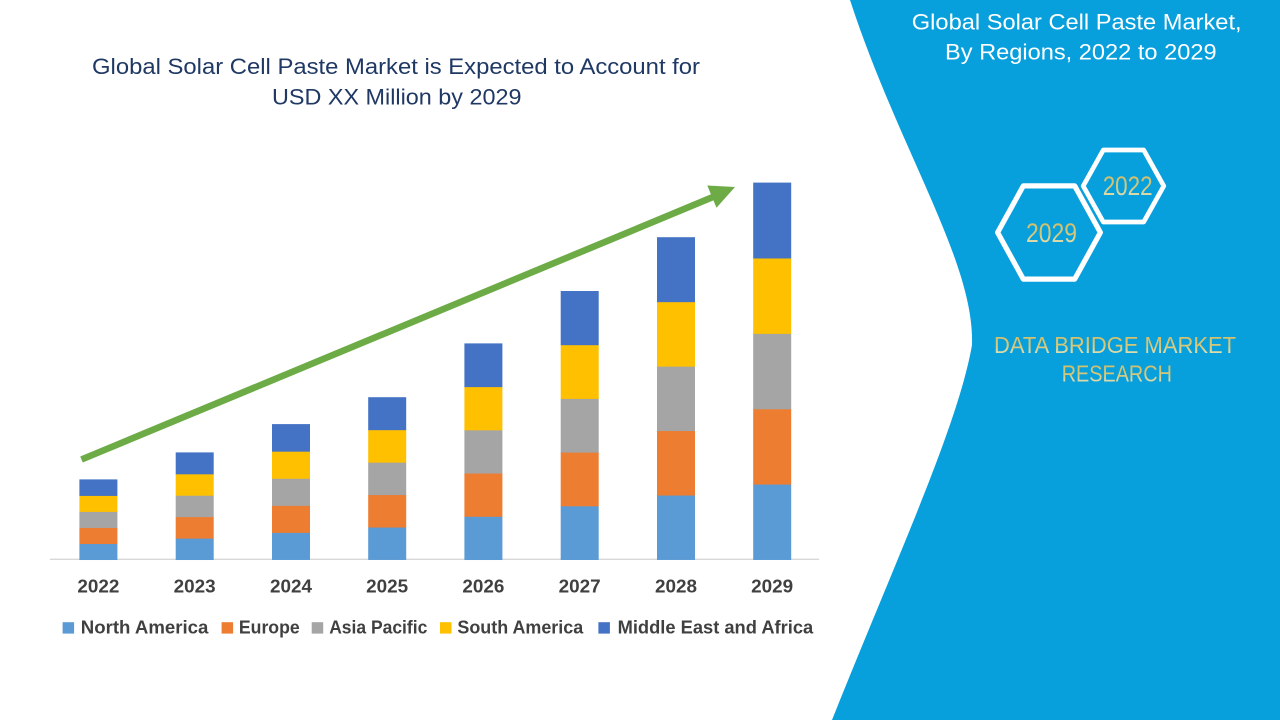 This screenshot has height=720, width=1280. What do you see at coordinates (580, 586) in the screenshot?
I see `svg-text: 2027` at bounding box center [580, 586].